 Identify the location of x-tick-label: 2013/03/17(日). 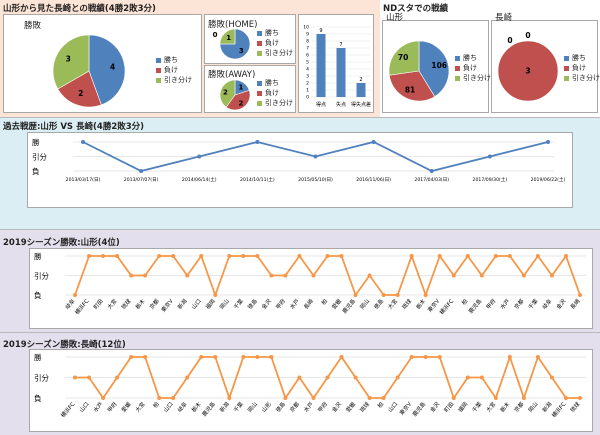
(83, 180).